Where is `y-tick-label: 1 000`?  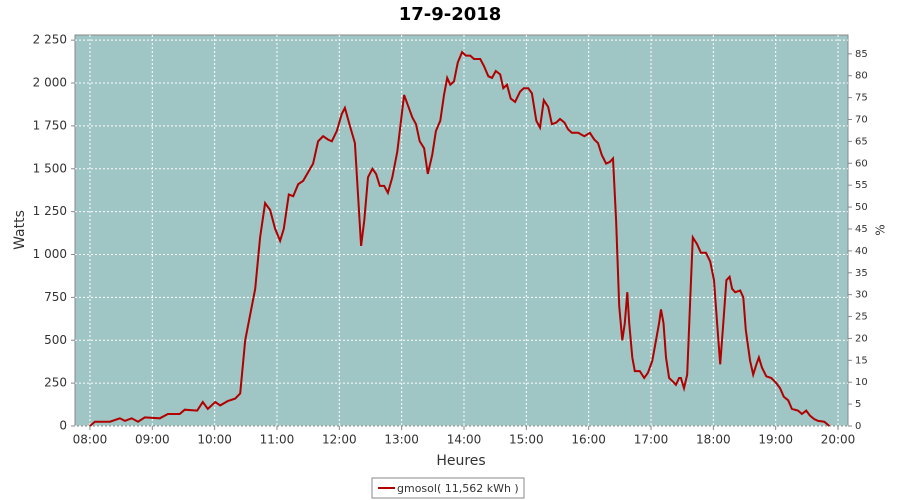 y-tick-label: 1 000 is located at coordinates (50, 254).